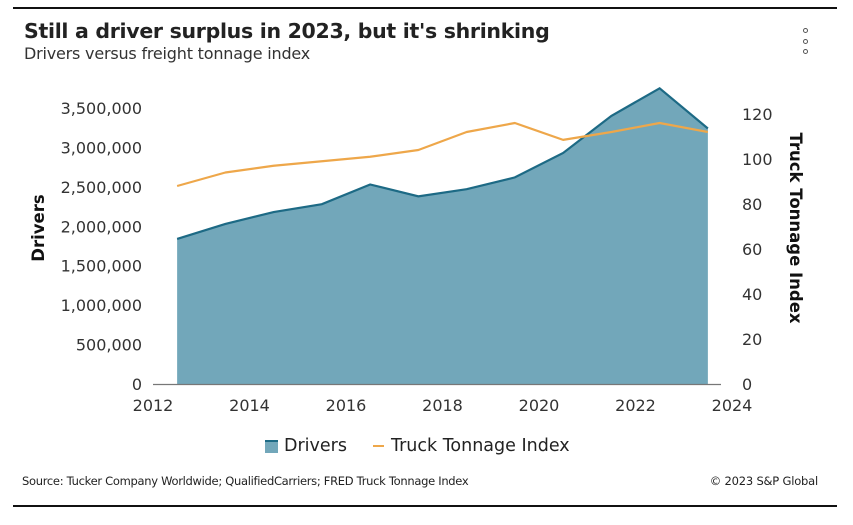 The height and width of the screenshot is (525, 853). I want to click on right-tick-label: 40, so click(752, 294).